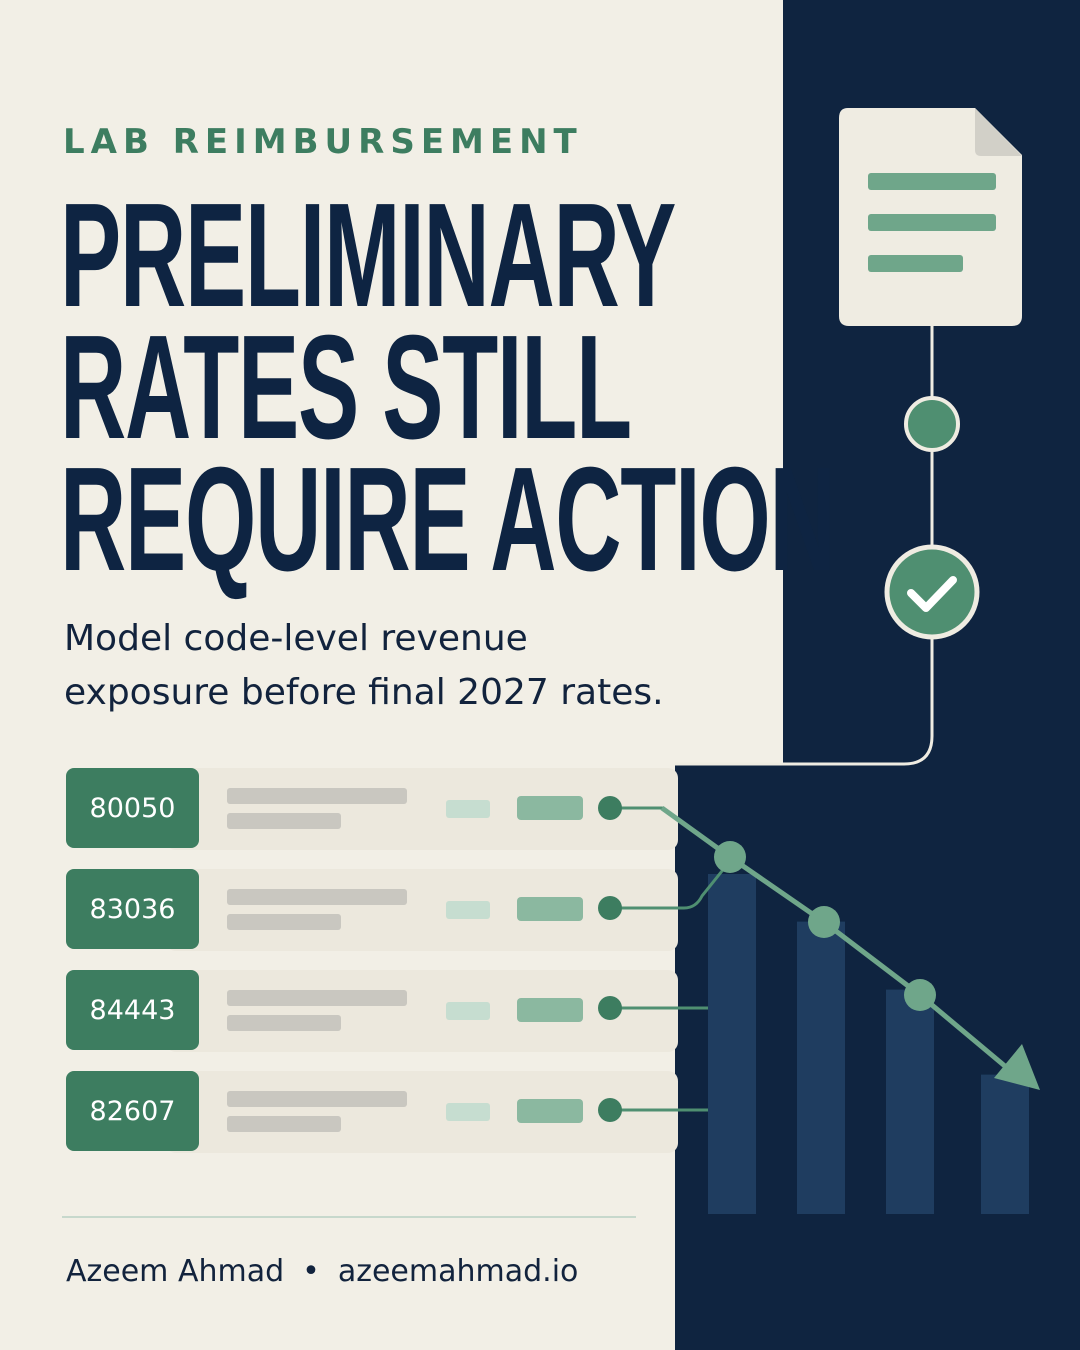  What do you see at coordinates (368, 255) in the screenshot?
I see `headline-line-1: PRELIMINARY` at bounding box center [368, 255].